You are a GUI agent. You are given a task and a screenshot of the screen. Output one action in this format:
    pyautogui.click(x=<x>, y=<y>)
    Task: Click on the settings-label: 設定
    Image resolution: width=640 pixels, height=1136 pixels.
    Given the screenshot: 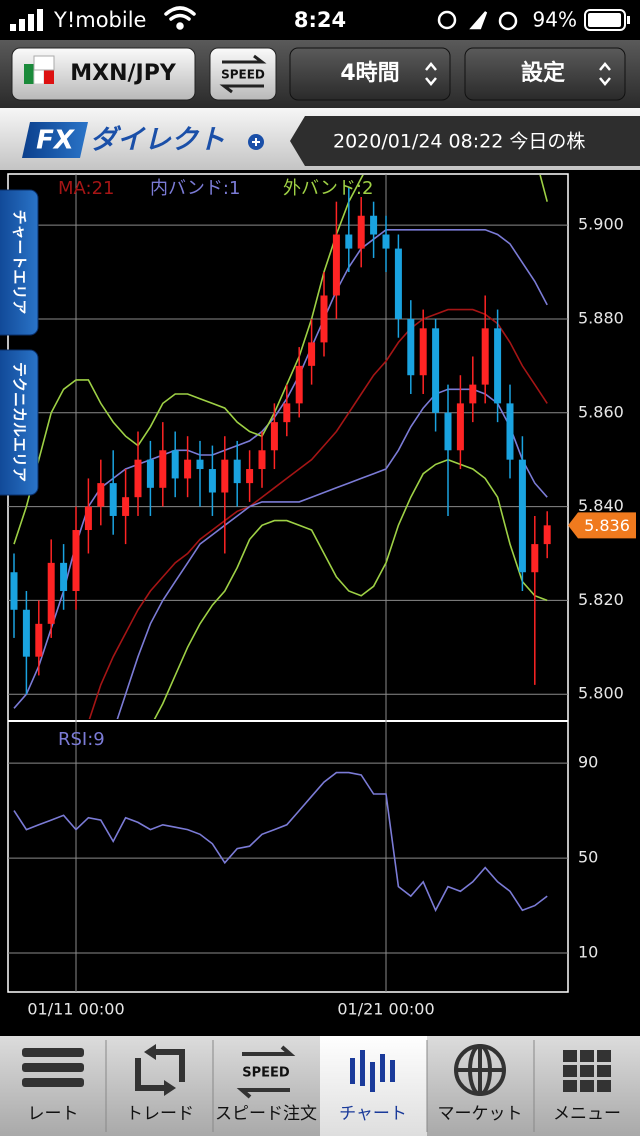 What is the action you would take?
    pyautogui.click(x=543, y=73)
    